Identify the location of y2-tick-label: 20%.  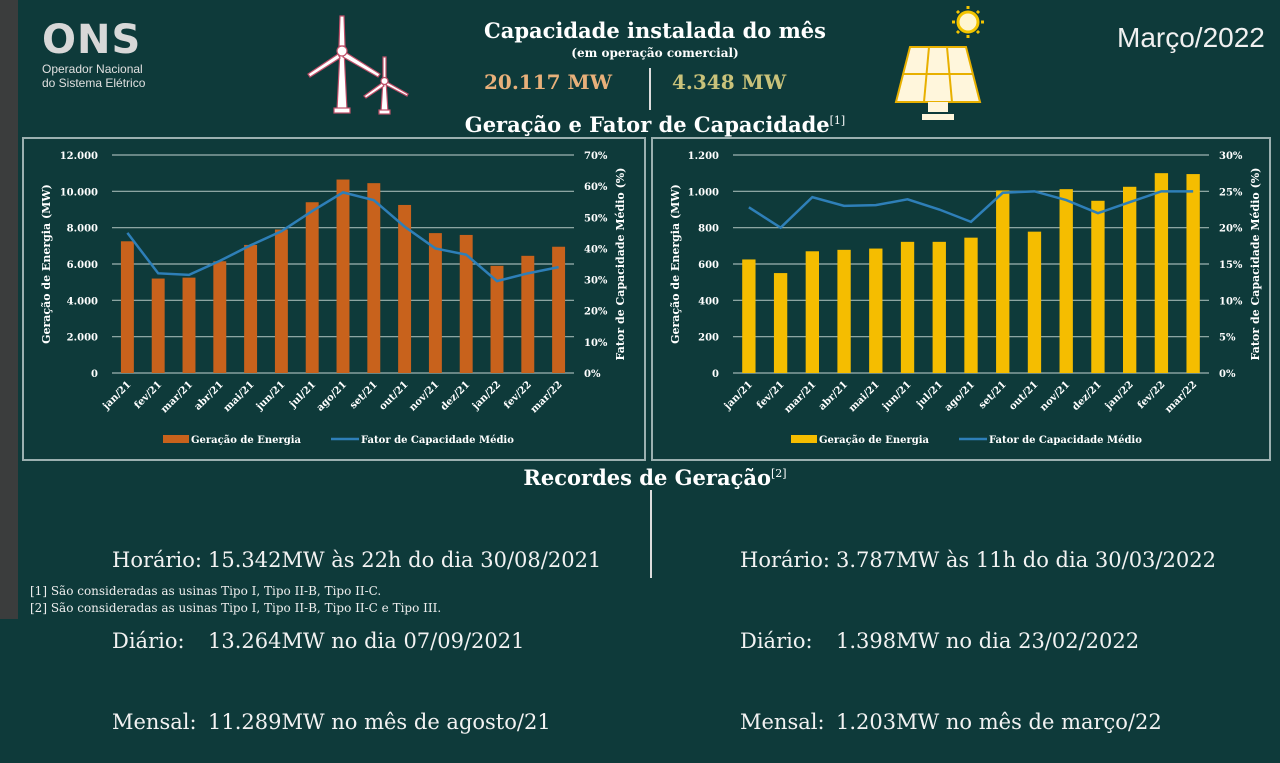
(1231, 229).